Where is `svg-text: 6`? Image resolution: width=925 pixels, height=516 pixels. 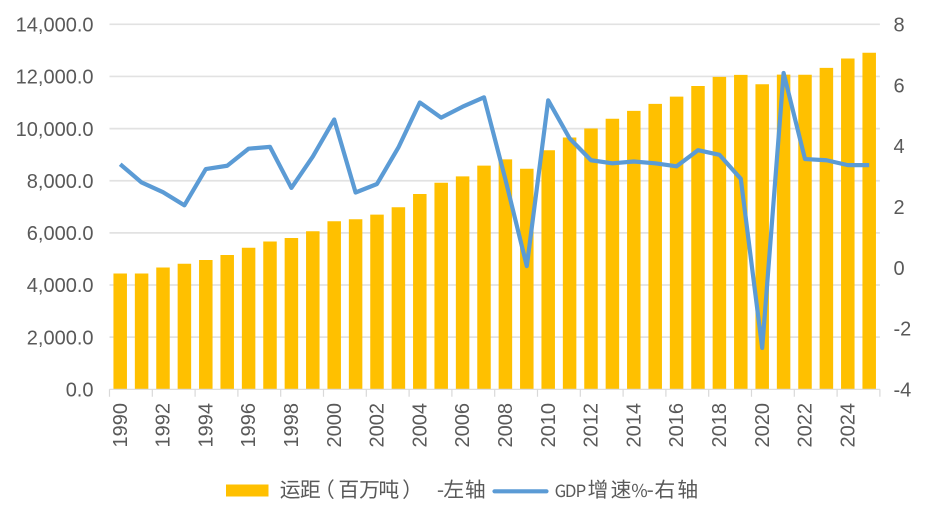 svg-text: 6 is located at coordinates (899, 86).